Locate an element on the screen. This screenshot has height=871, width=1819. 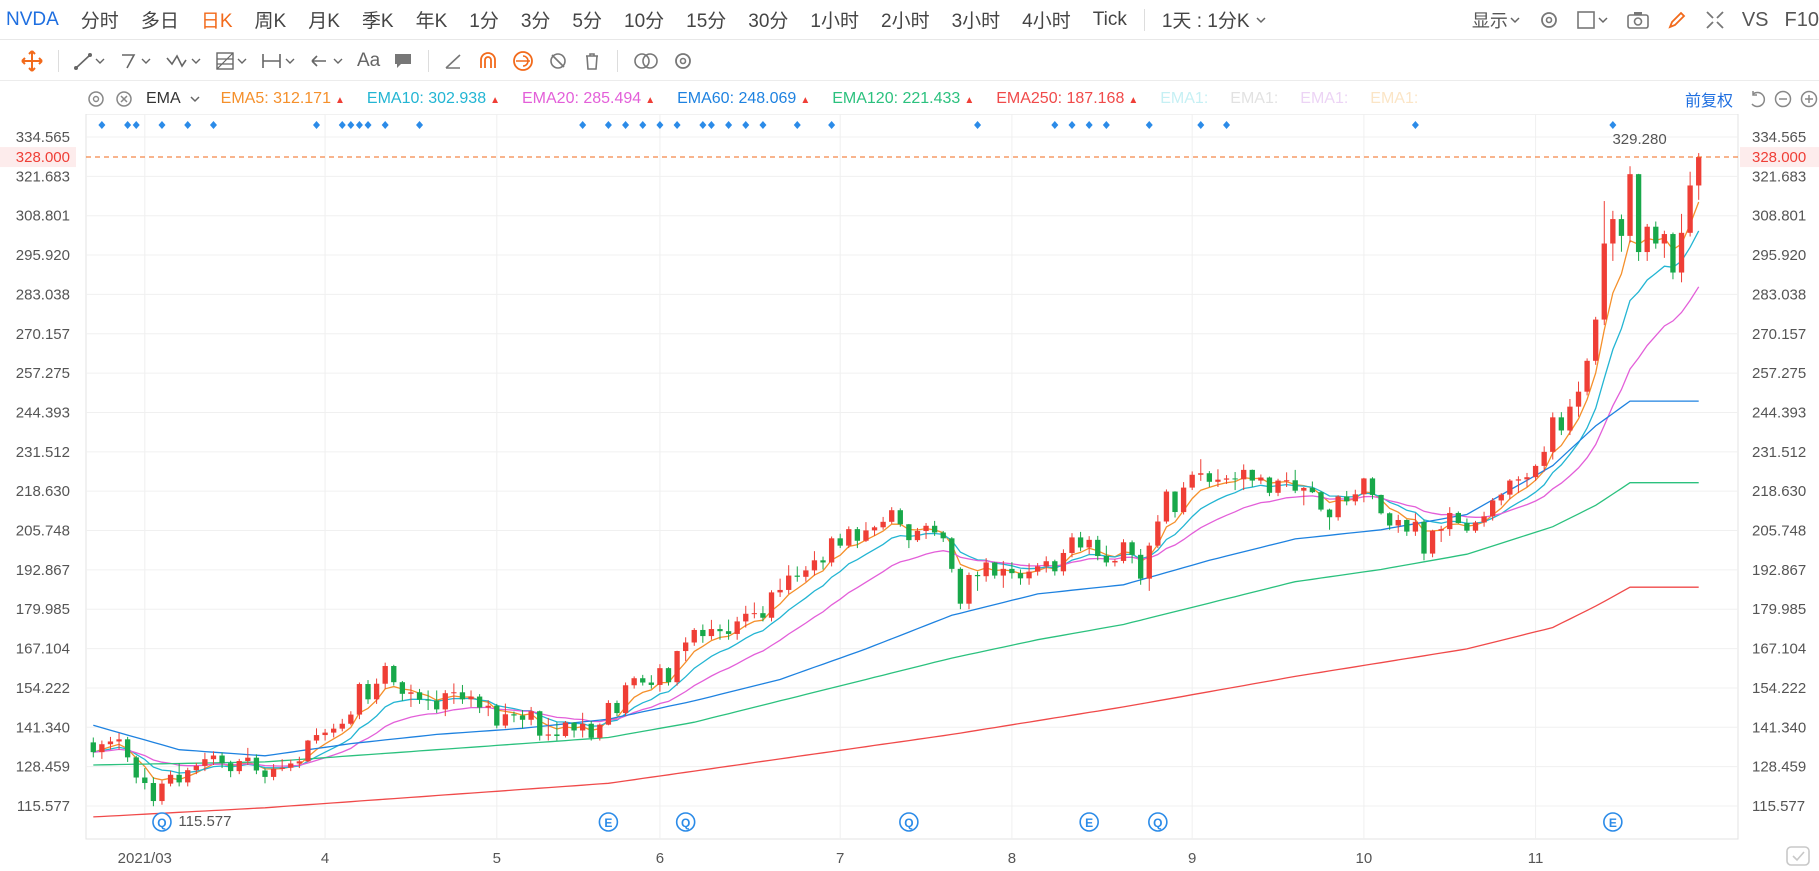
indicator-close-icon is located at coordinates (124, 99).